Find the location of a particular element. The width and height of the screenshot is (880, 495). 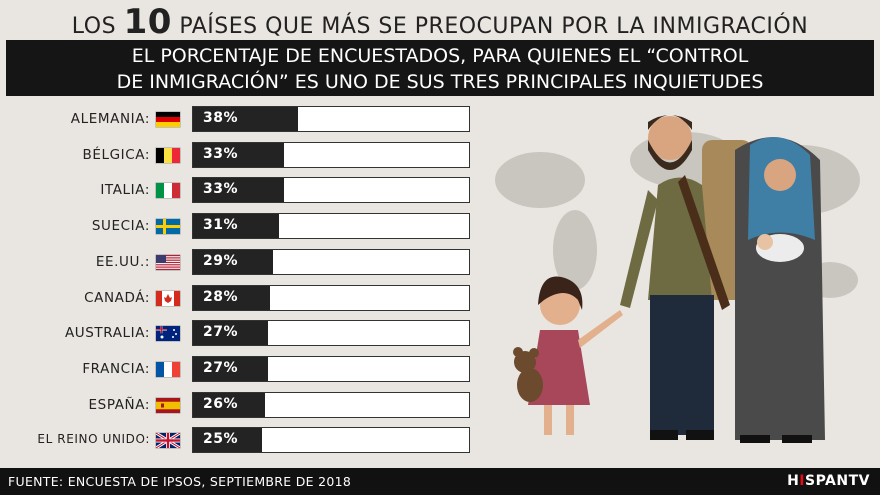

bar-track: 31% is located at coordinates (331, 226).